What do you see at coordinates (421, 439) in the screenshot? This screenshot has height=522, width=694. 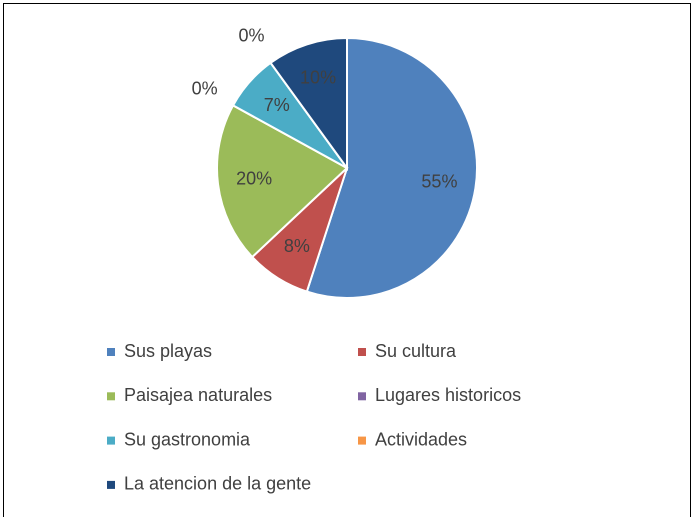 I see `legend-label: Actividades` at bounding box center [421, 439].